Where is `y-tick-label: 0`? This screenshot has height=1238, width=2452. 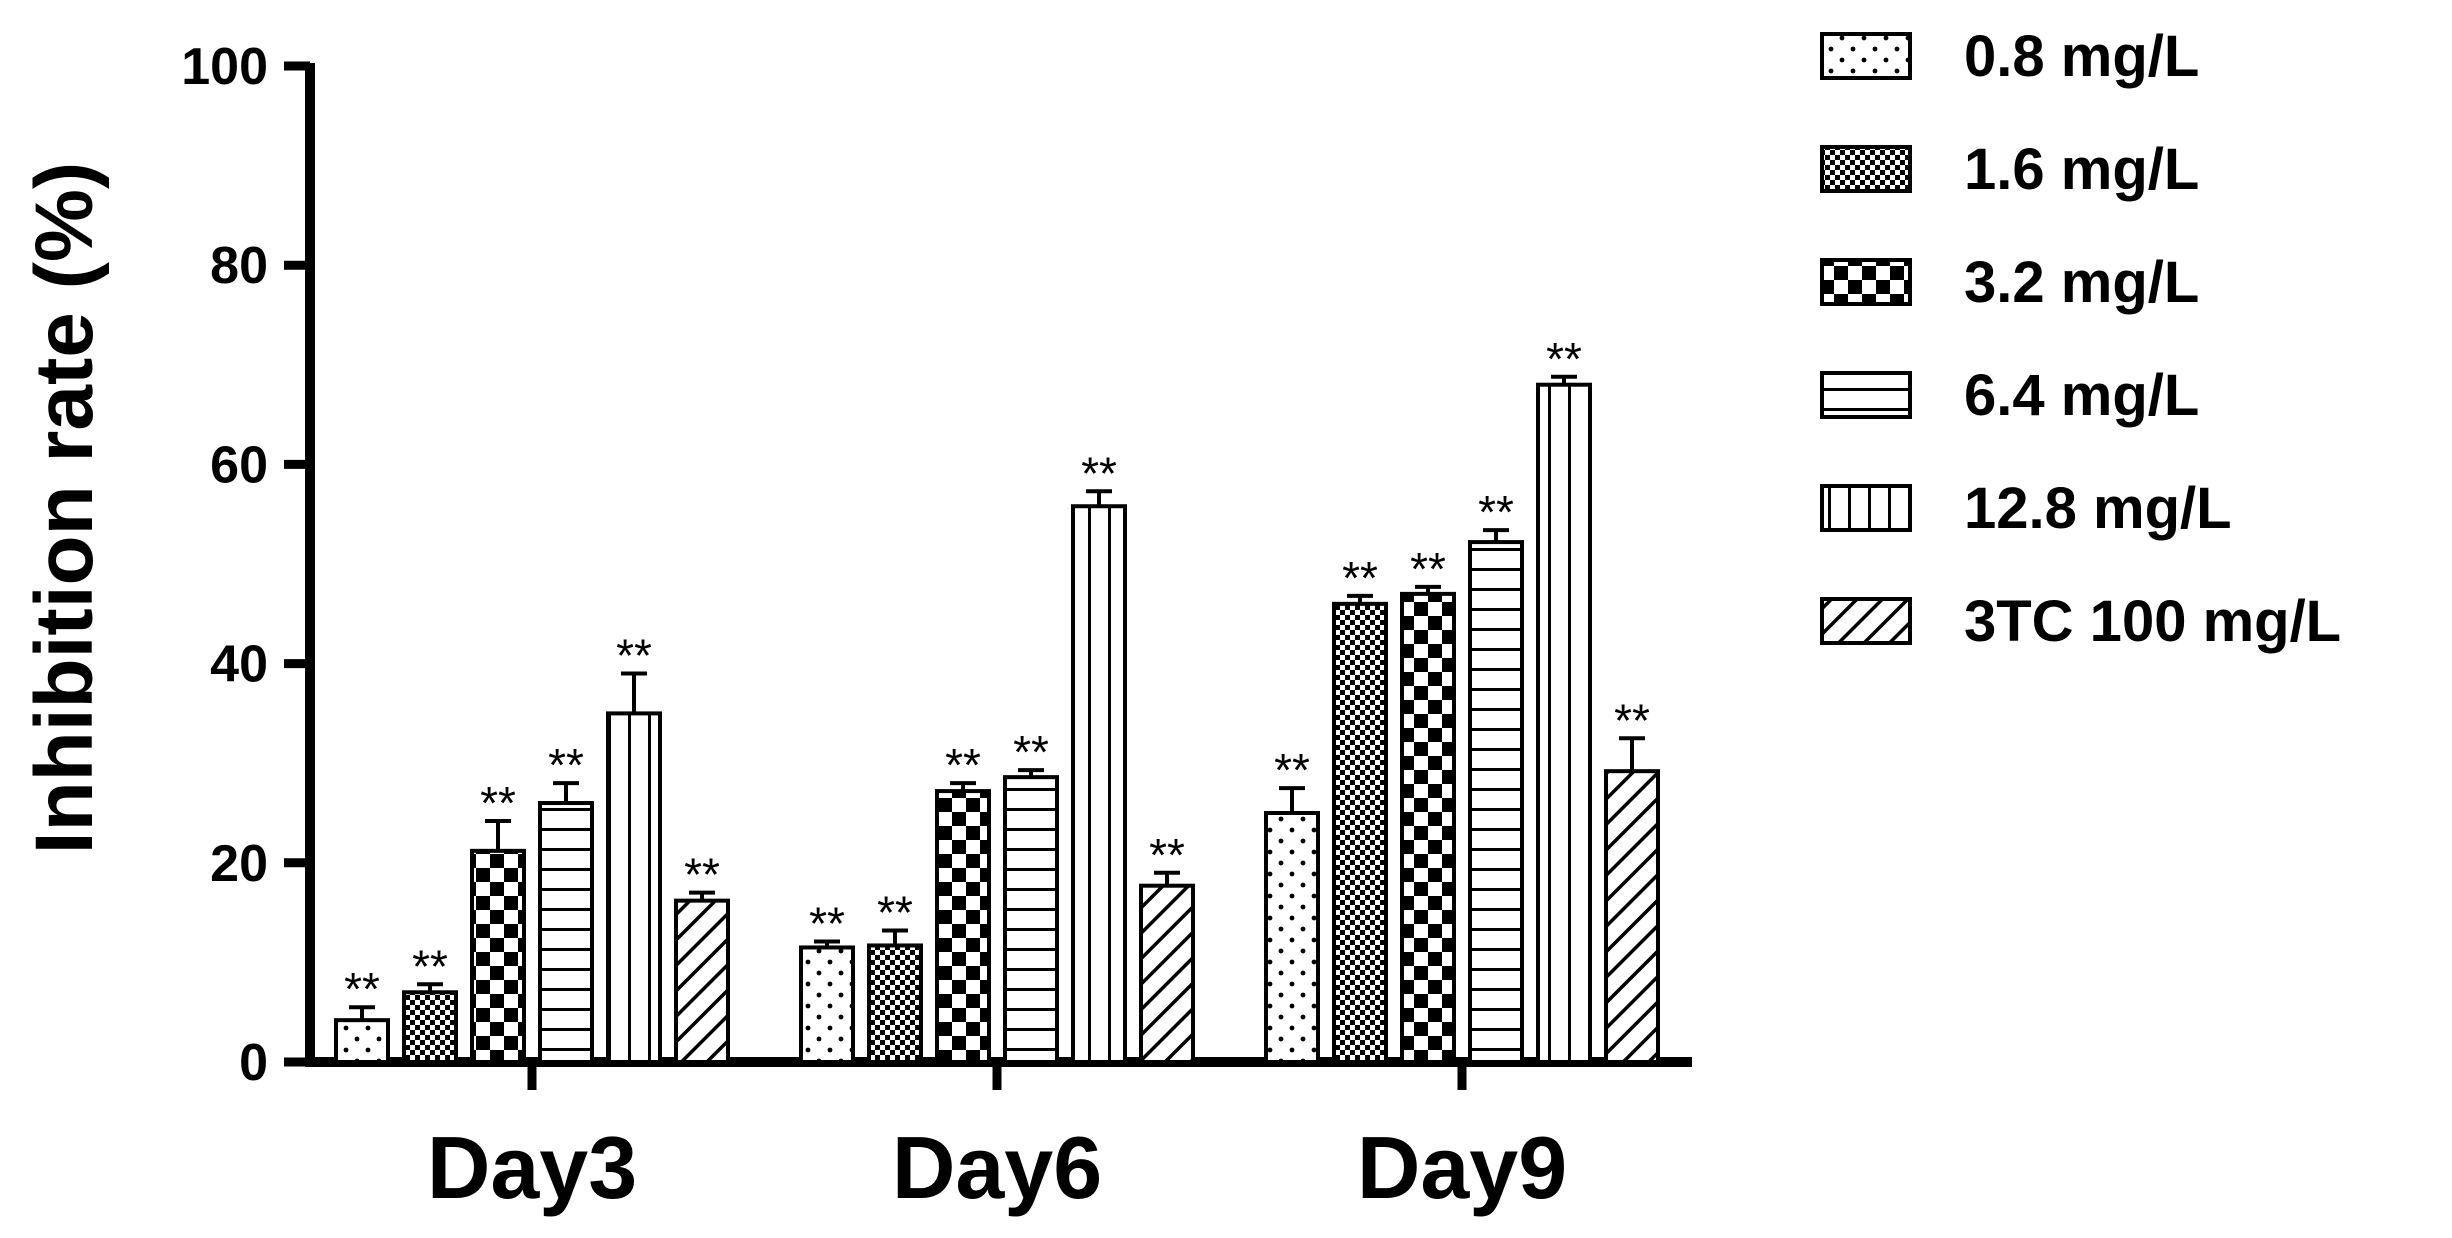 y-tick-label: 0 is located at coordinates (253, 1063).